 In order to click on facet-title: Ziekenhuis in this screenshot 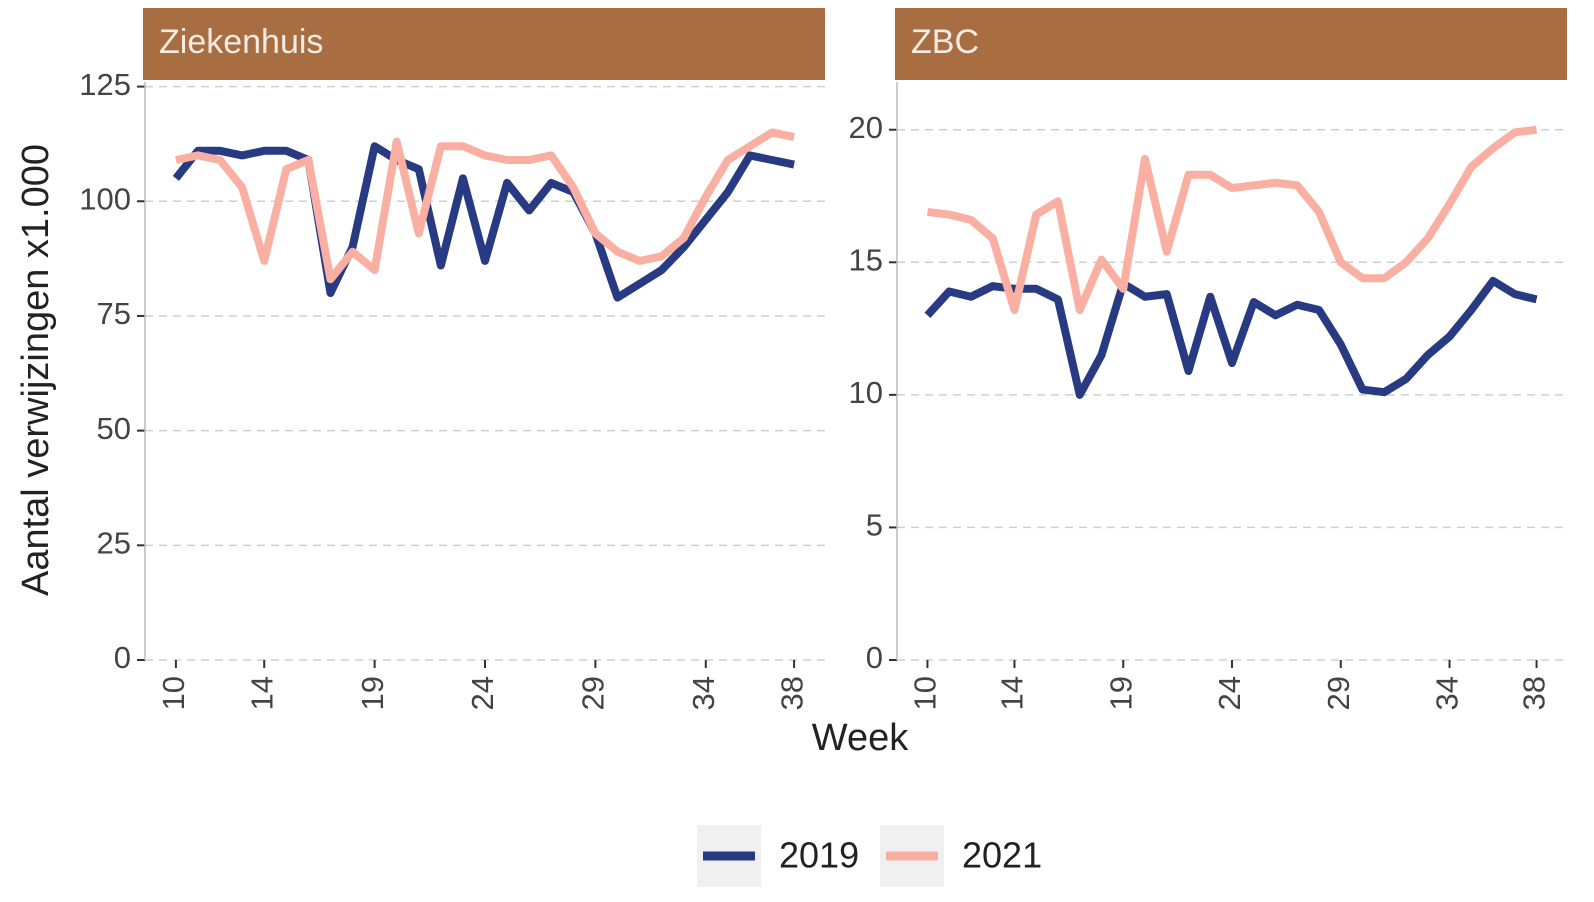, I will do `click(241, 42)`.